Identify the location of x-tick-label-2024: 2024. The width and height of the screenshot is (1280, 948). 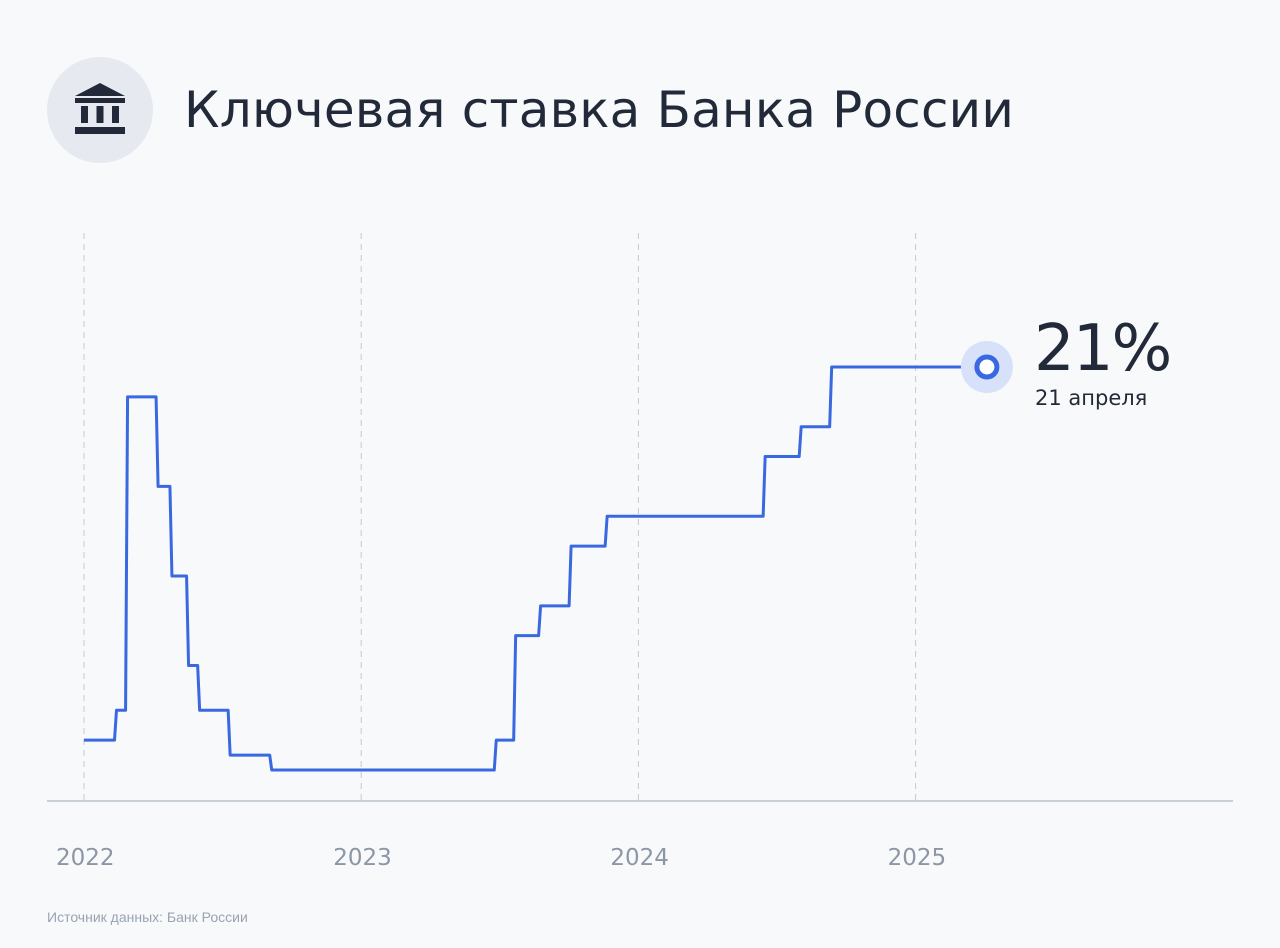
(639, 858).